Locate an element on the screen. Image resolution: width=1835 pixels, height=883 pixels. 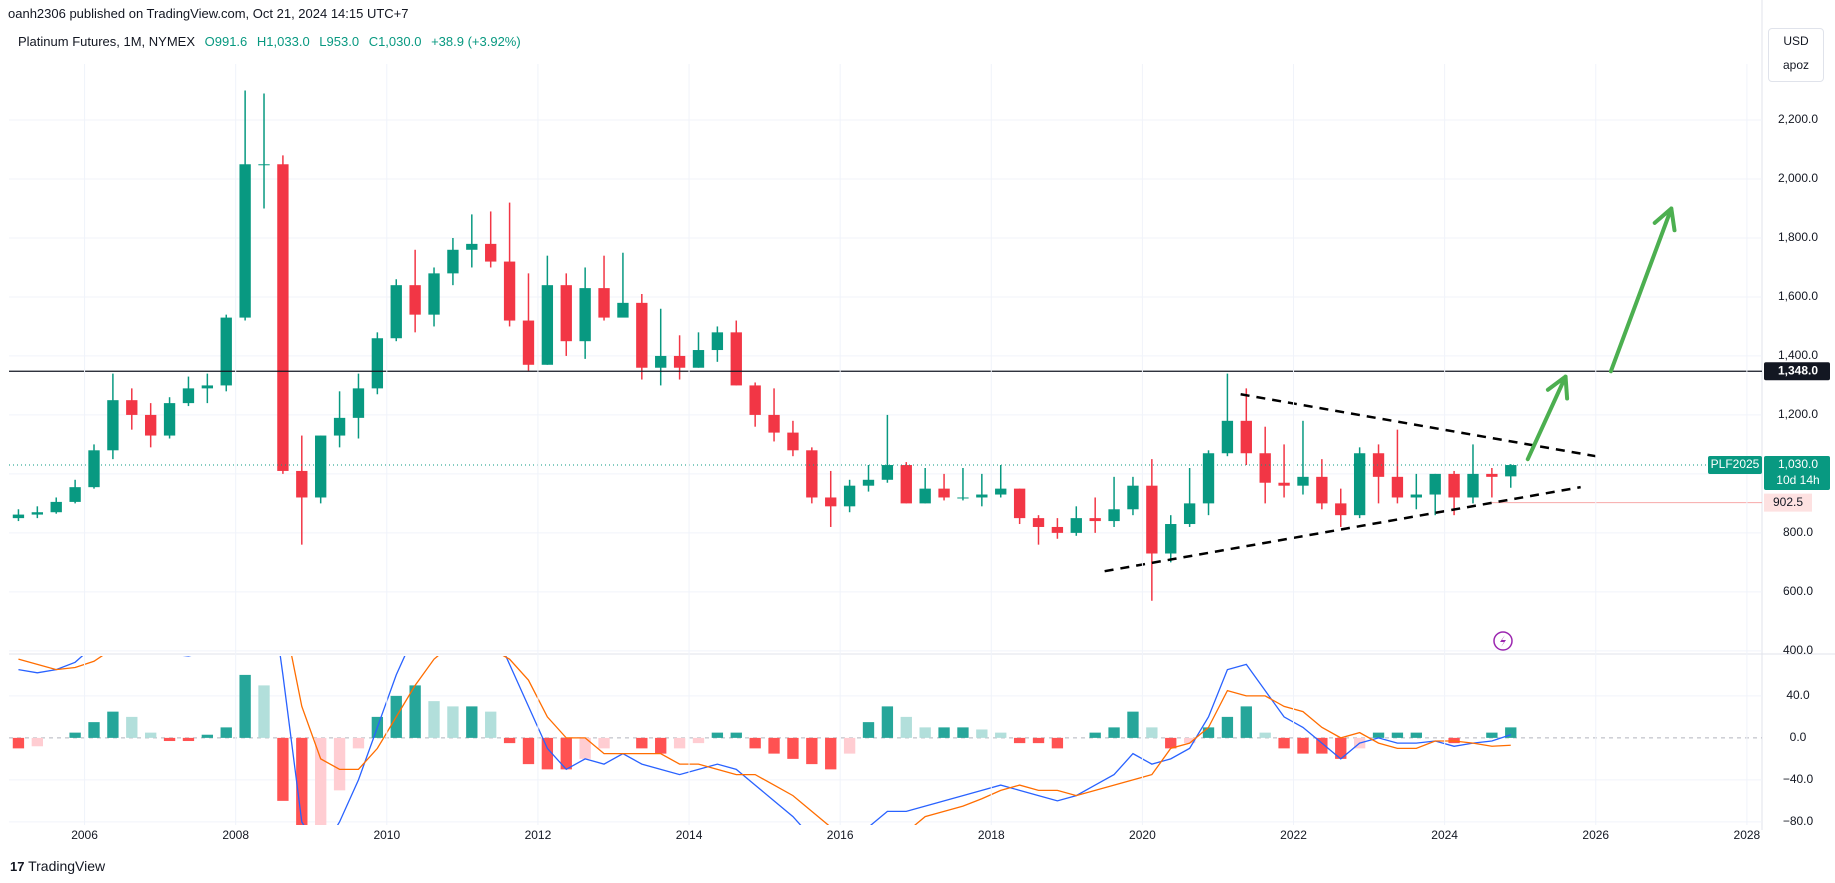
x-tick-label: 2016 is located at coordinates (840, 835).